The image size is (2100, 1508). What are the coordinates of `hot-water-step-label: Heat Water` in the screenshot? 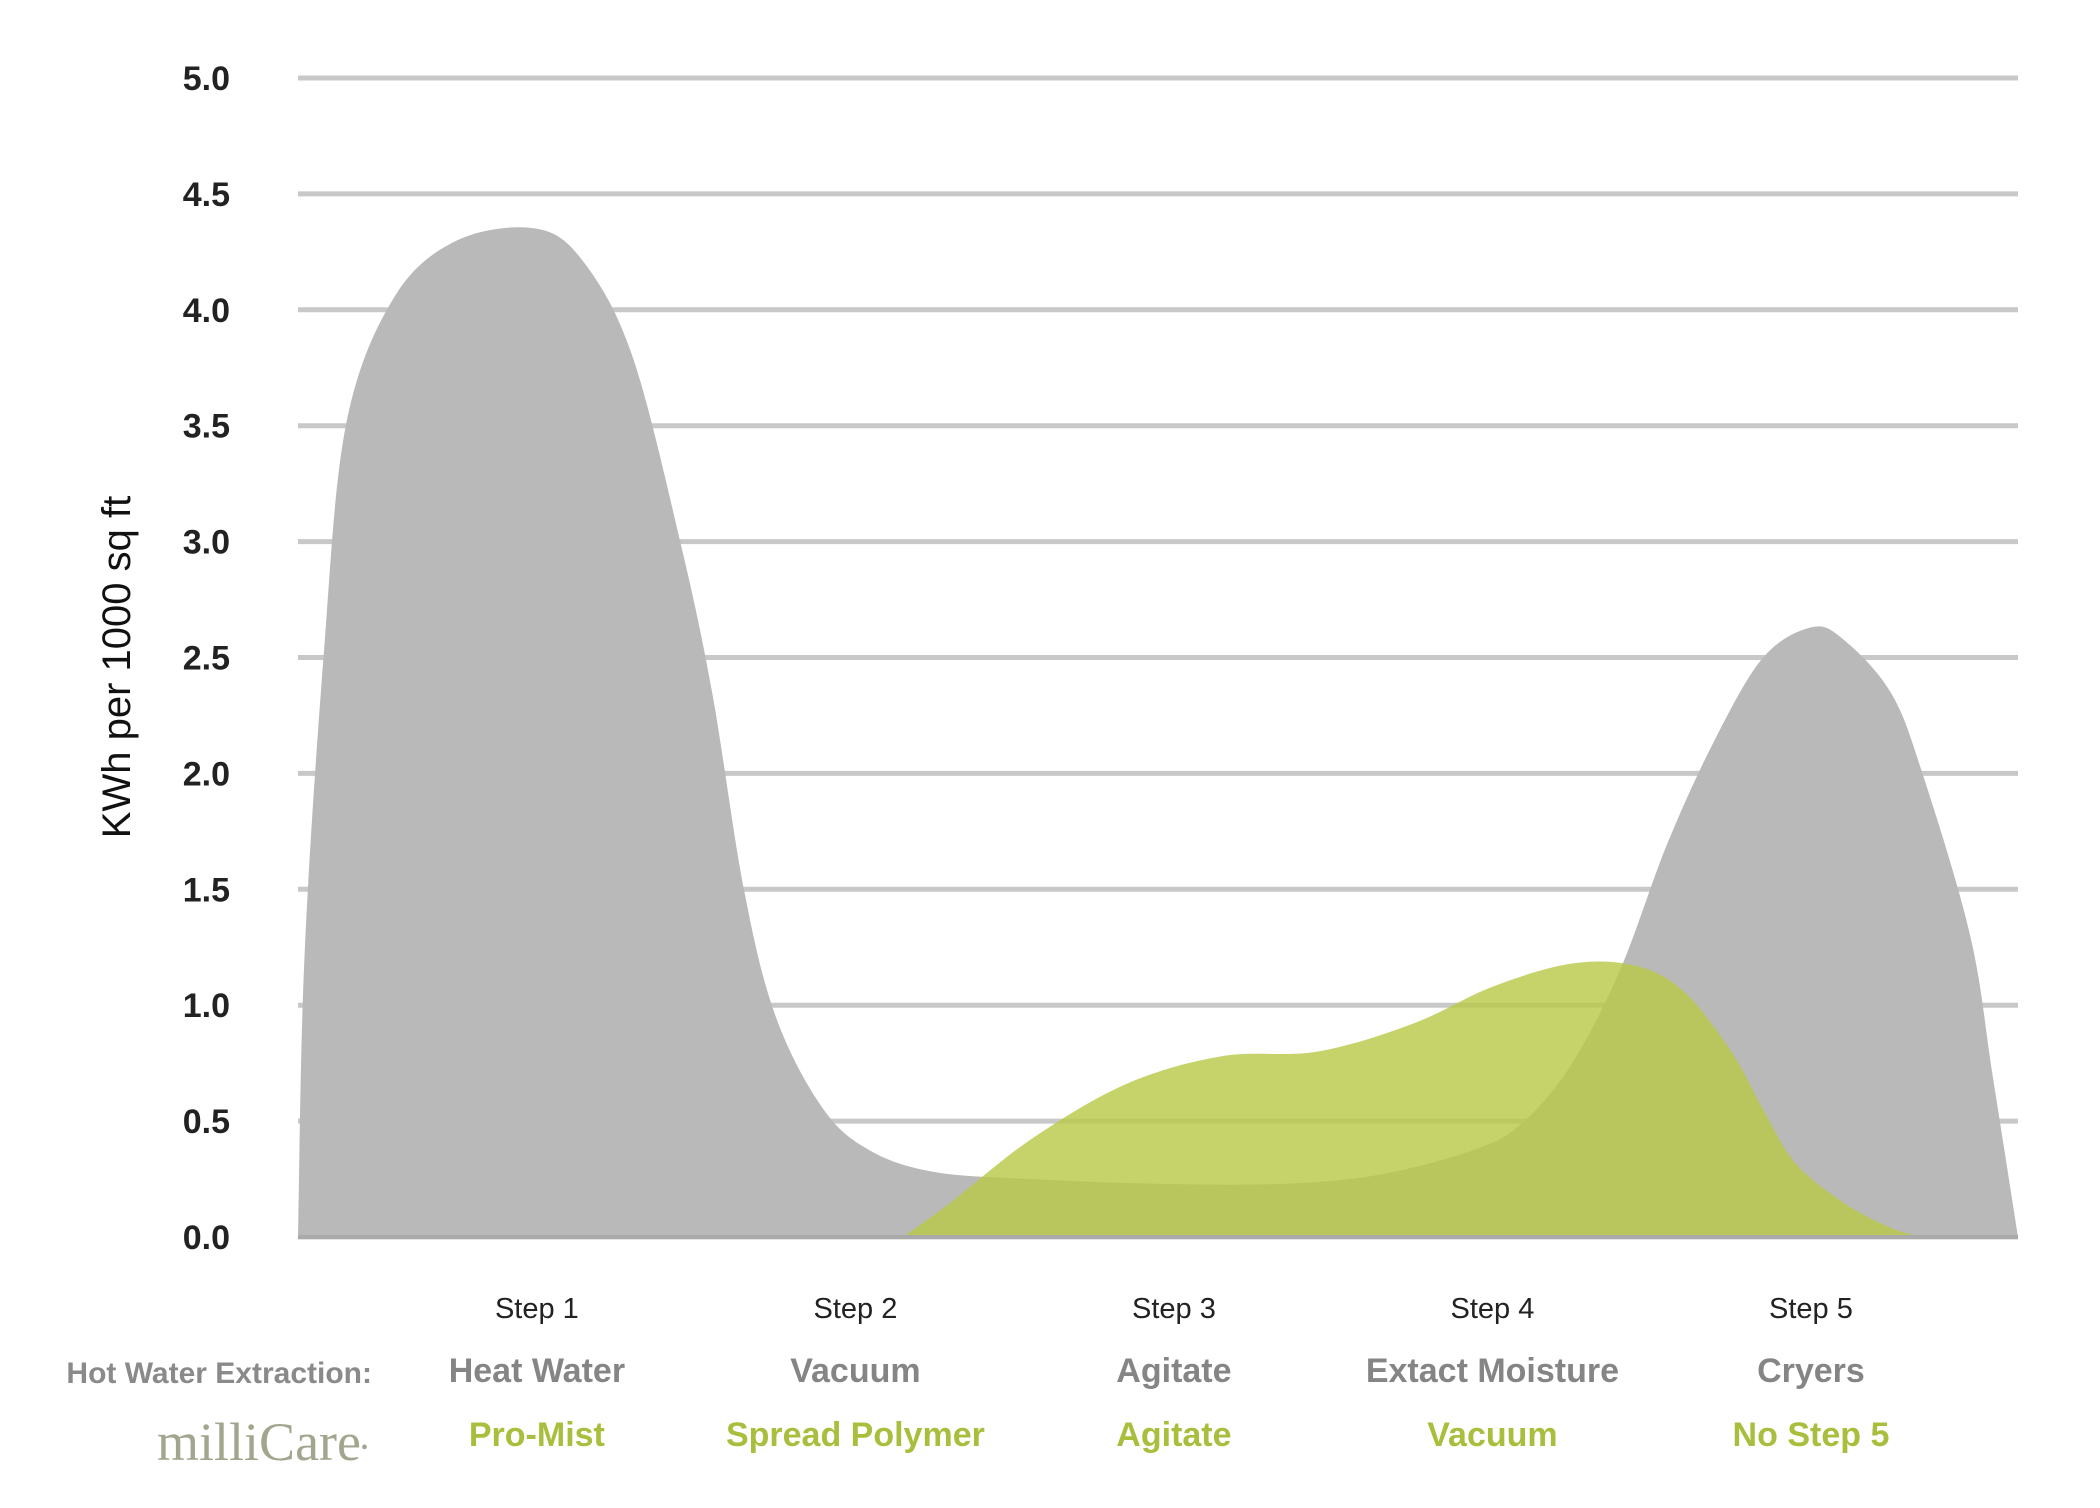 It's located at (537, 1371).